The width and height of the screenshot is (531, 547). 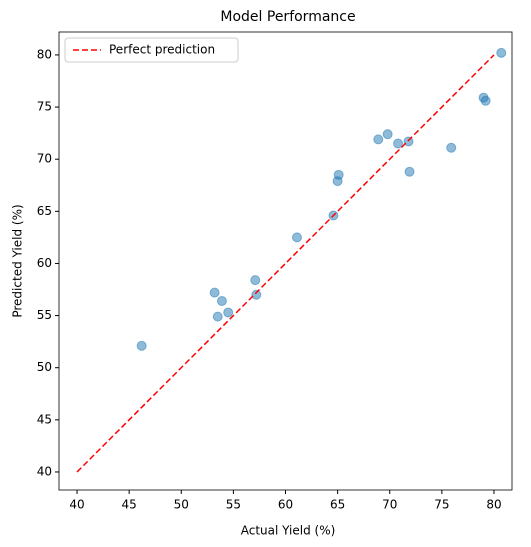 What do you see at coordinates (18, 260) in the screenshot?
I see `y-axis-label: Predicted Yield (%)` at bounding box center [18, 260].